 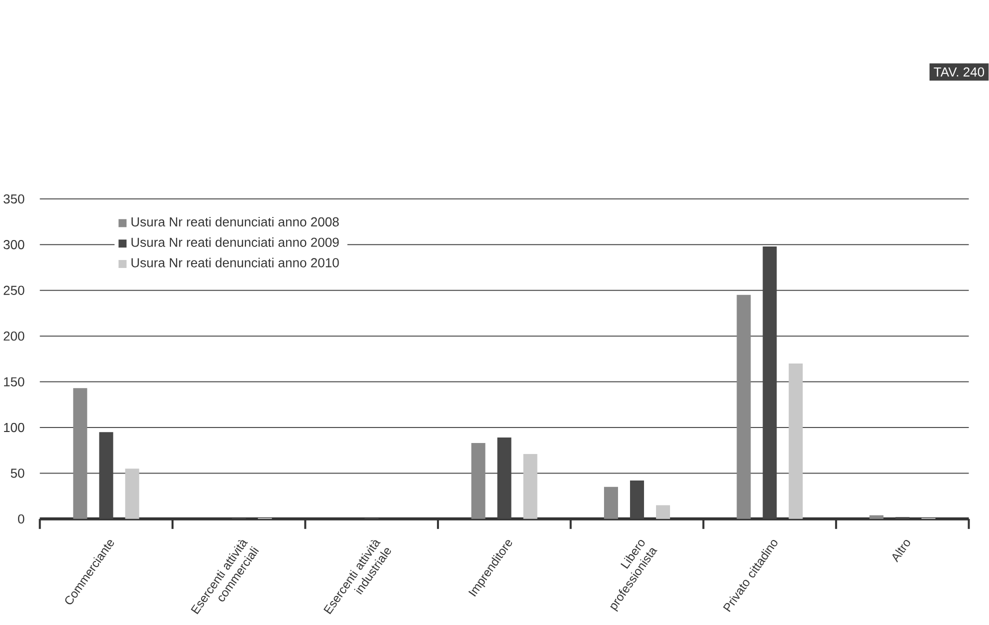 I want to click on legend-label: Usura Nr reati denunciati anno 2009, so click(x=235, y=242).